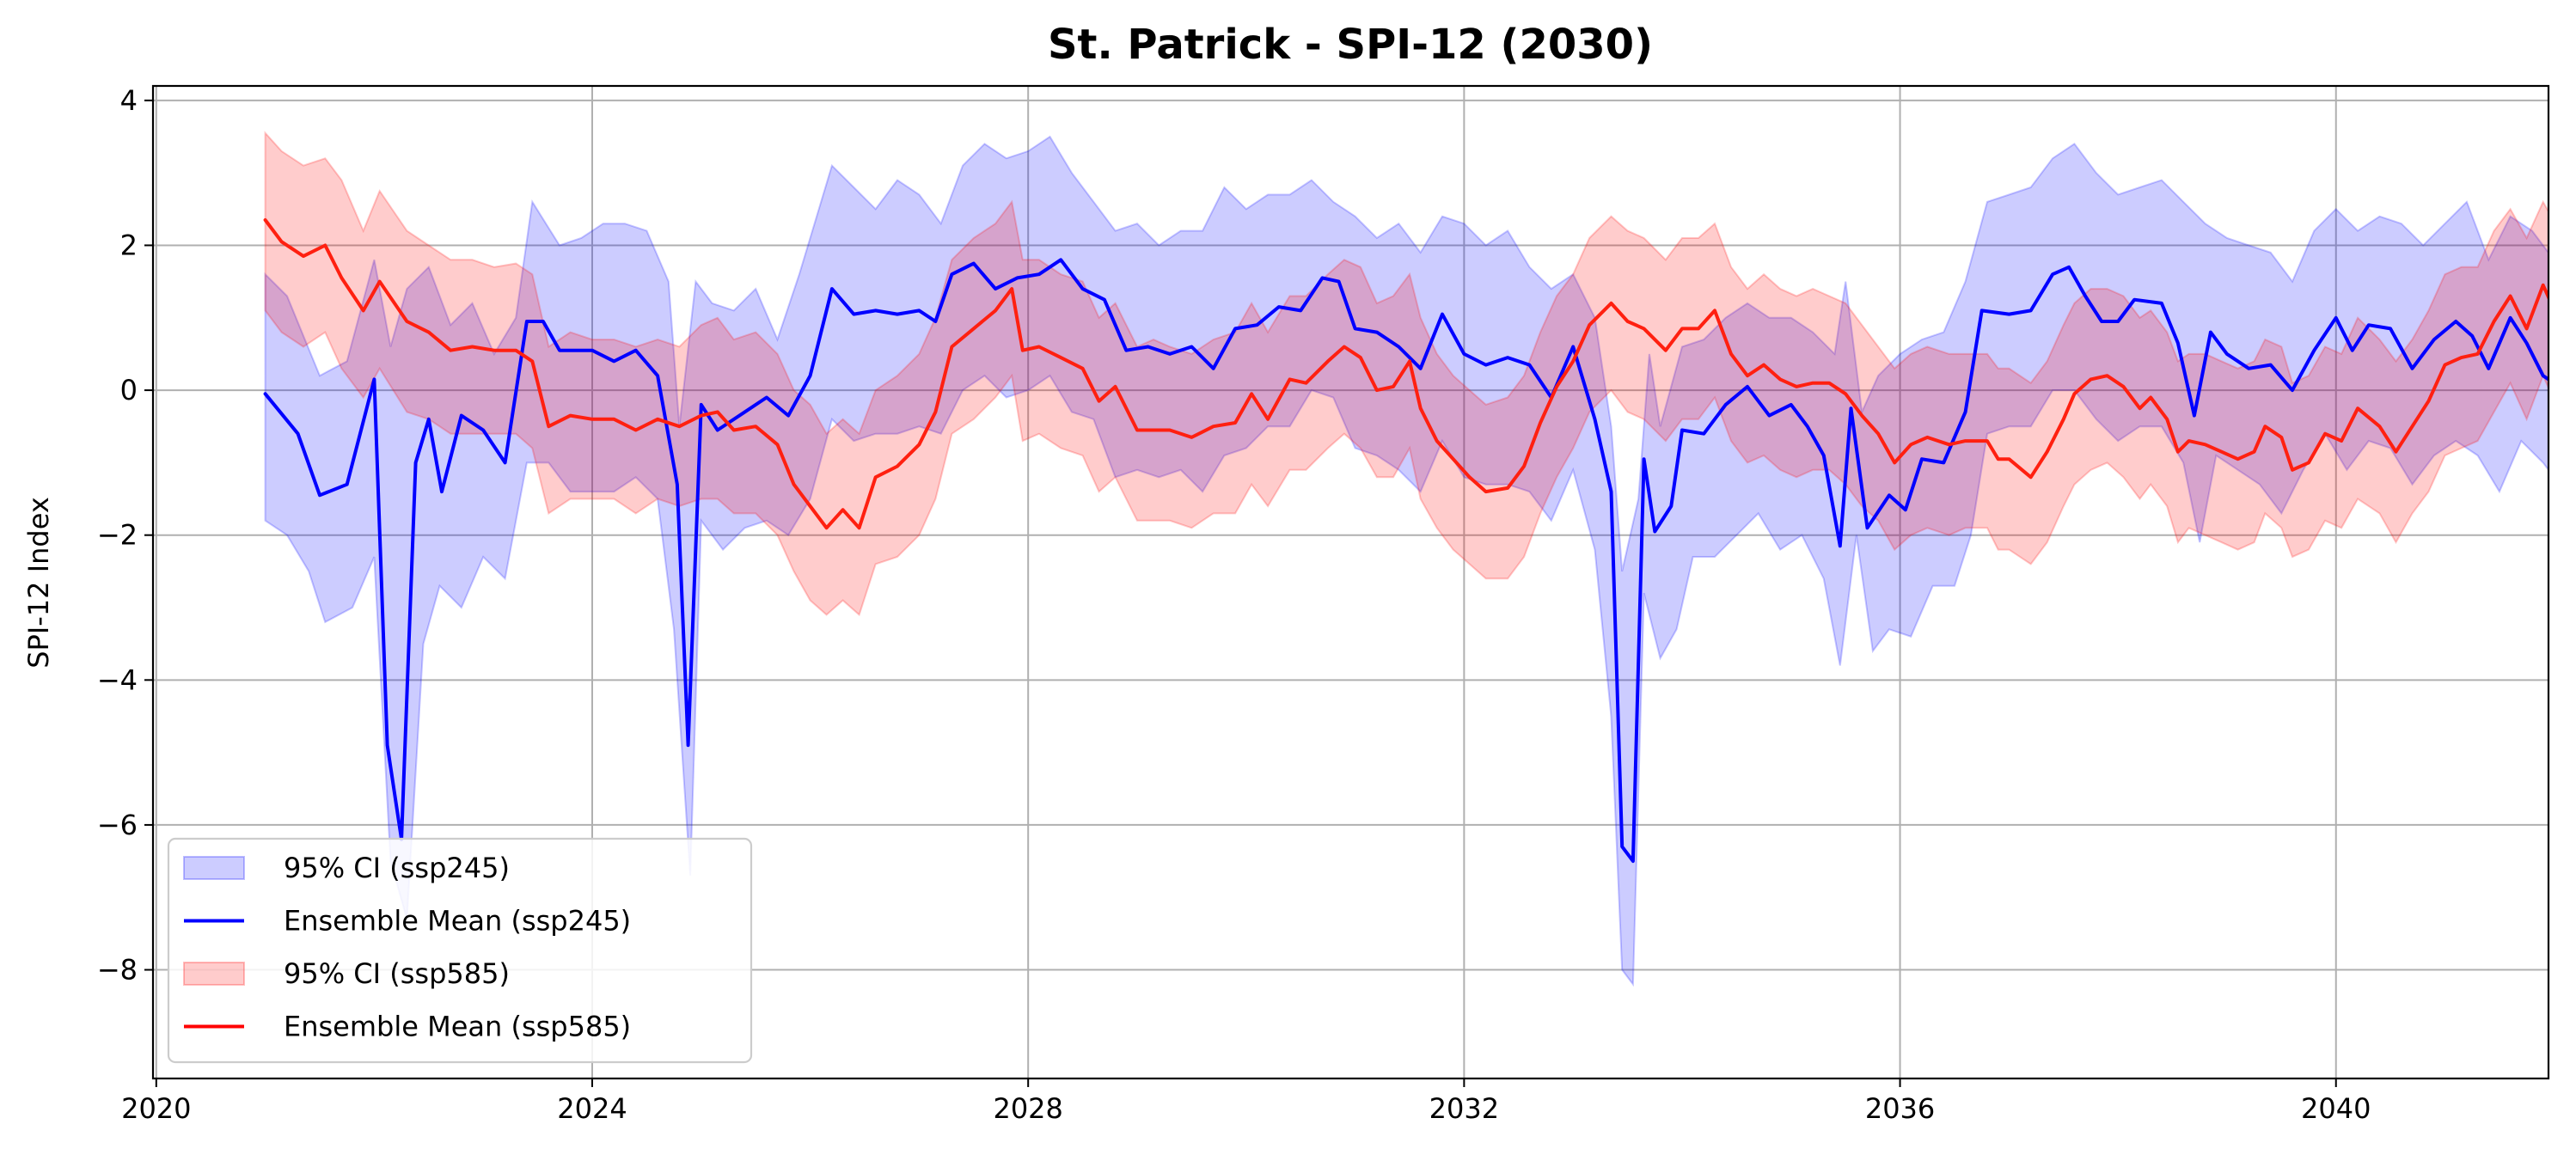  Describe the element at coordinates (129, 100) in the screenshot. I see `y-tick-label: 4` at that location.